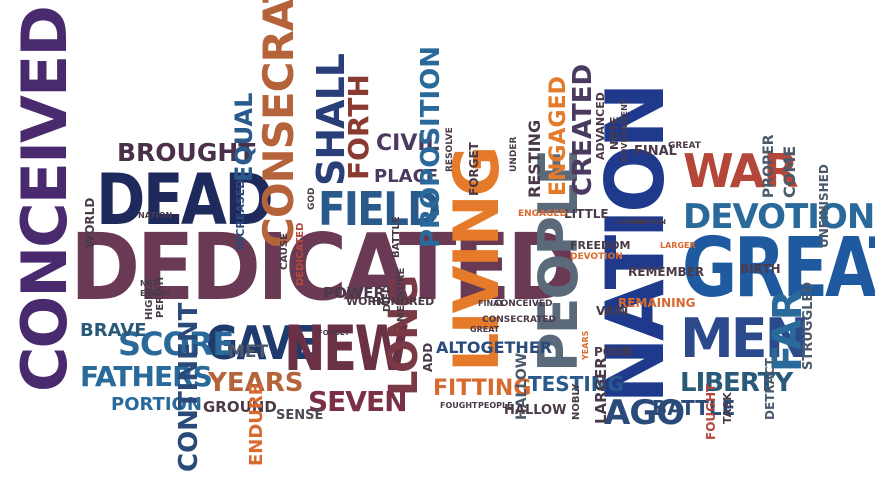  I want to click on word-years-small: YEARS, so click(585, 345).